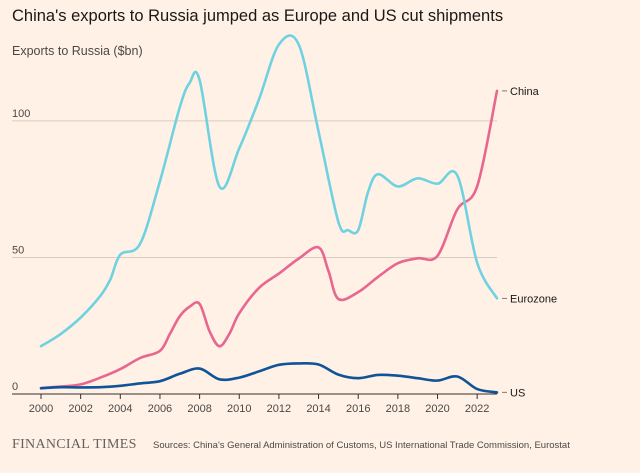  Describe the element at coordinates (533, 299) in the screenshot. I see `series-label-eurozone: Eurozone` at that location.